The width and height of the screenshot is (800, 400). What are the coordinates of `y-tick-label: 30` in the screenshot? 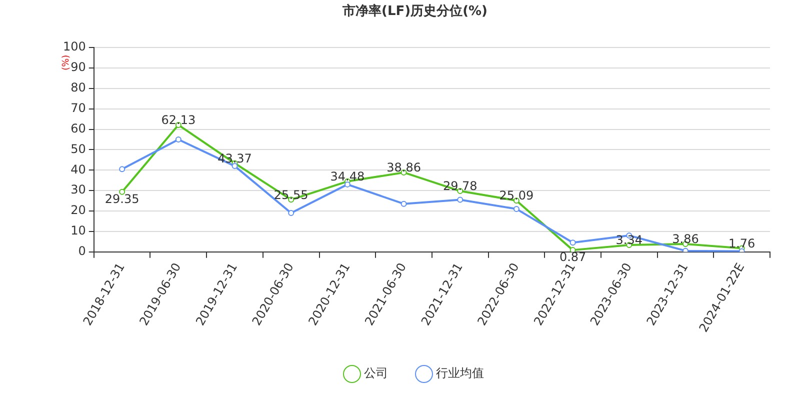 It's located at (78, 189).